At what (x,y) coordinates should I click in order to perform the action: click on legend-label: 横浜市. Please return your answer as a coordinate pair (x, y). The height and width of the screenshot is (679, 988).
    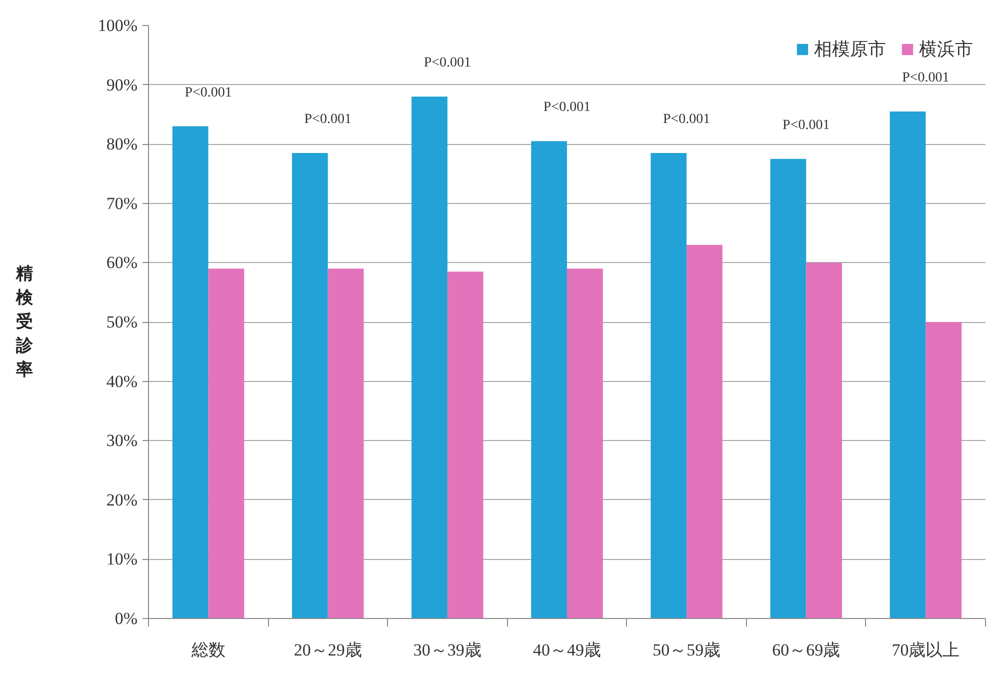
    Looking at the image, I should click on (946, 49).